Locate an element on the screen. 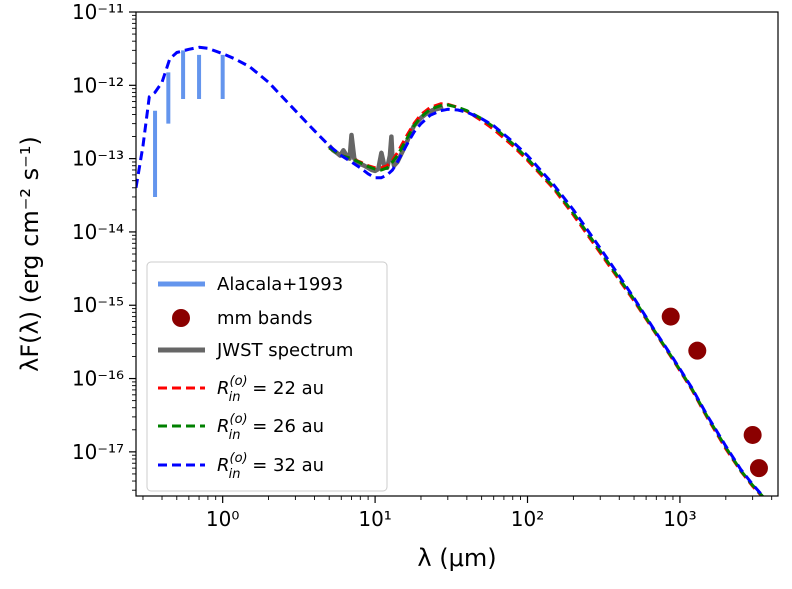 Image resolution: width=792 pixels, height=589 pixels. x-tick-label-1: 10¹ is located at coordinates (374, 519).